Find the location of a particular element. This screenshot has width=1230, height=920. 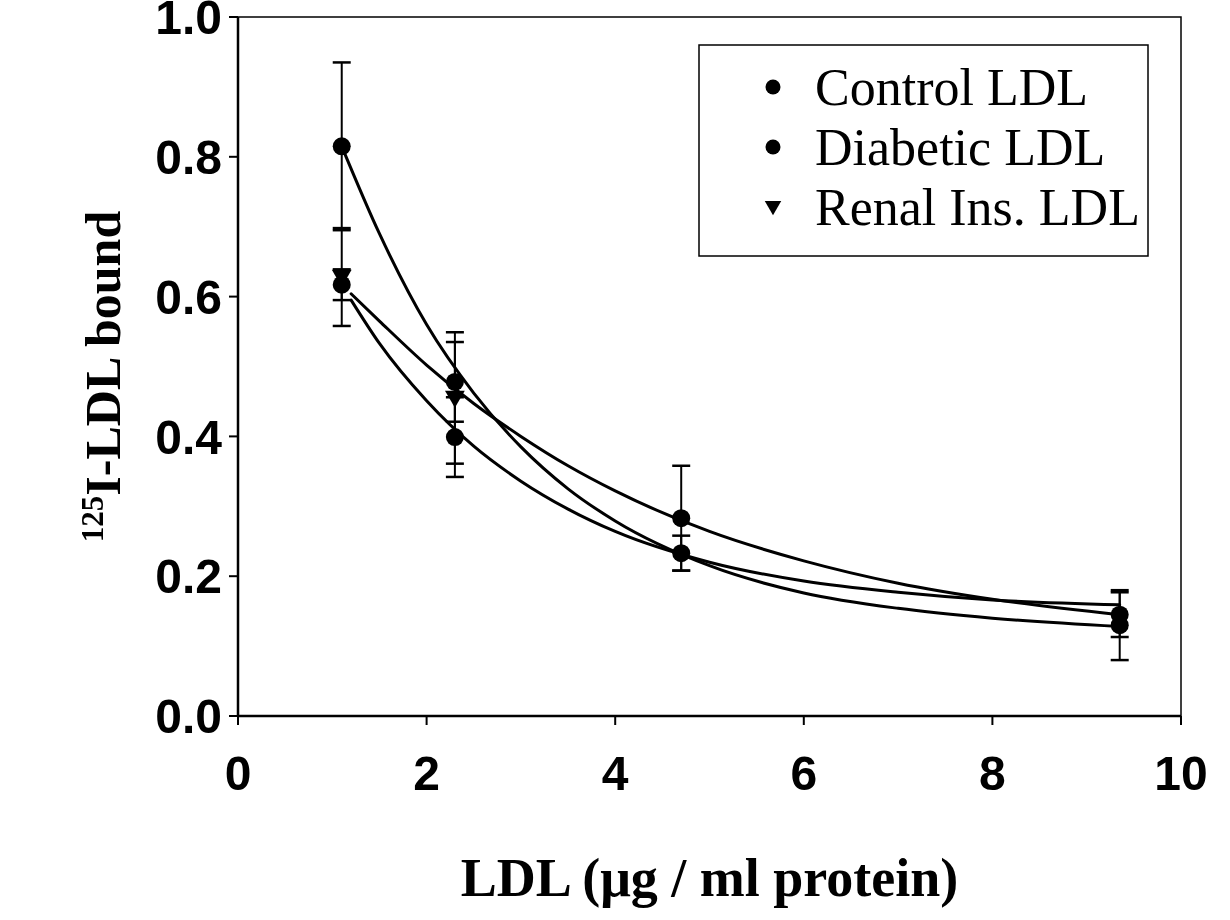

y-tick-label: 0.8 is located at coordinates (188, 158).